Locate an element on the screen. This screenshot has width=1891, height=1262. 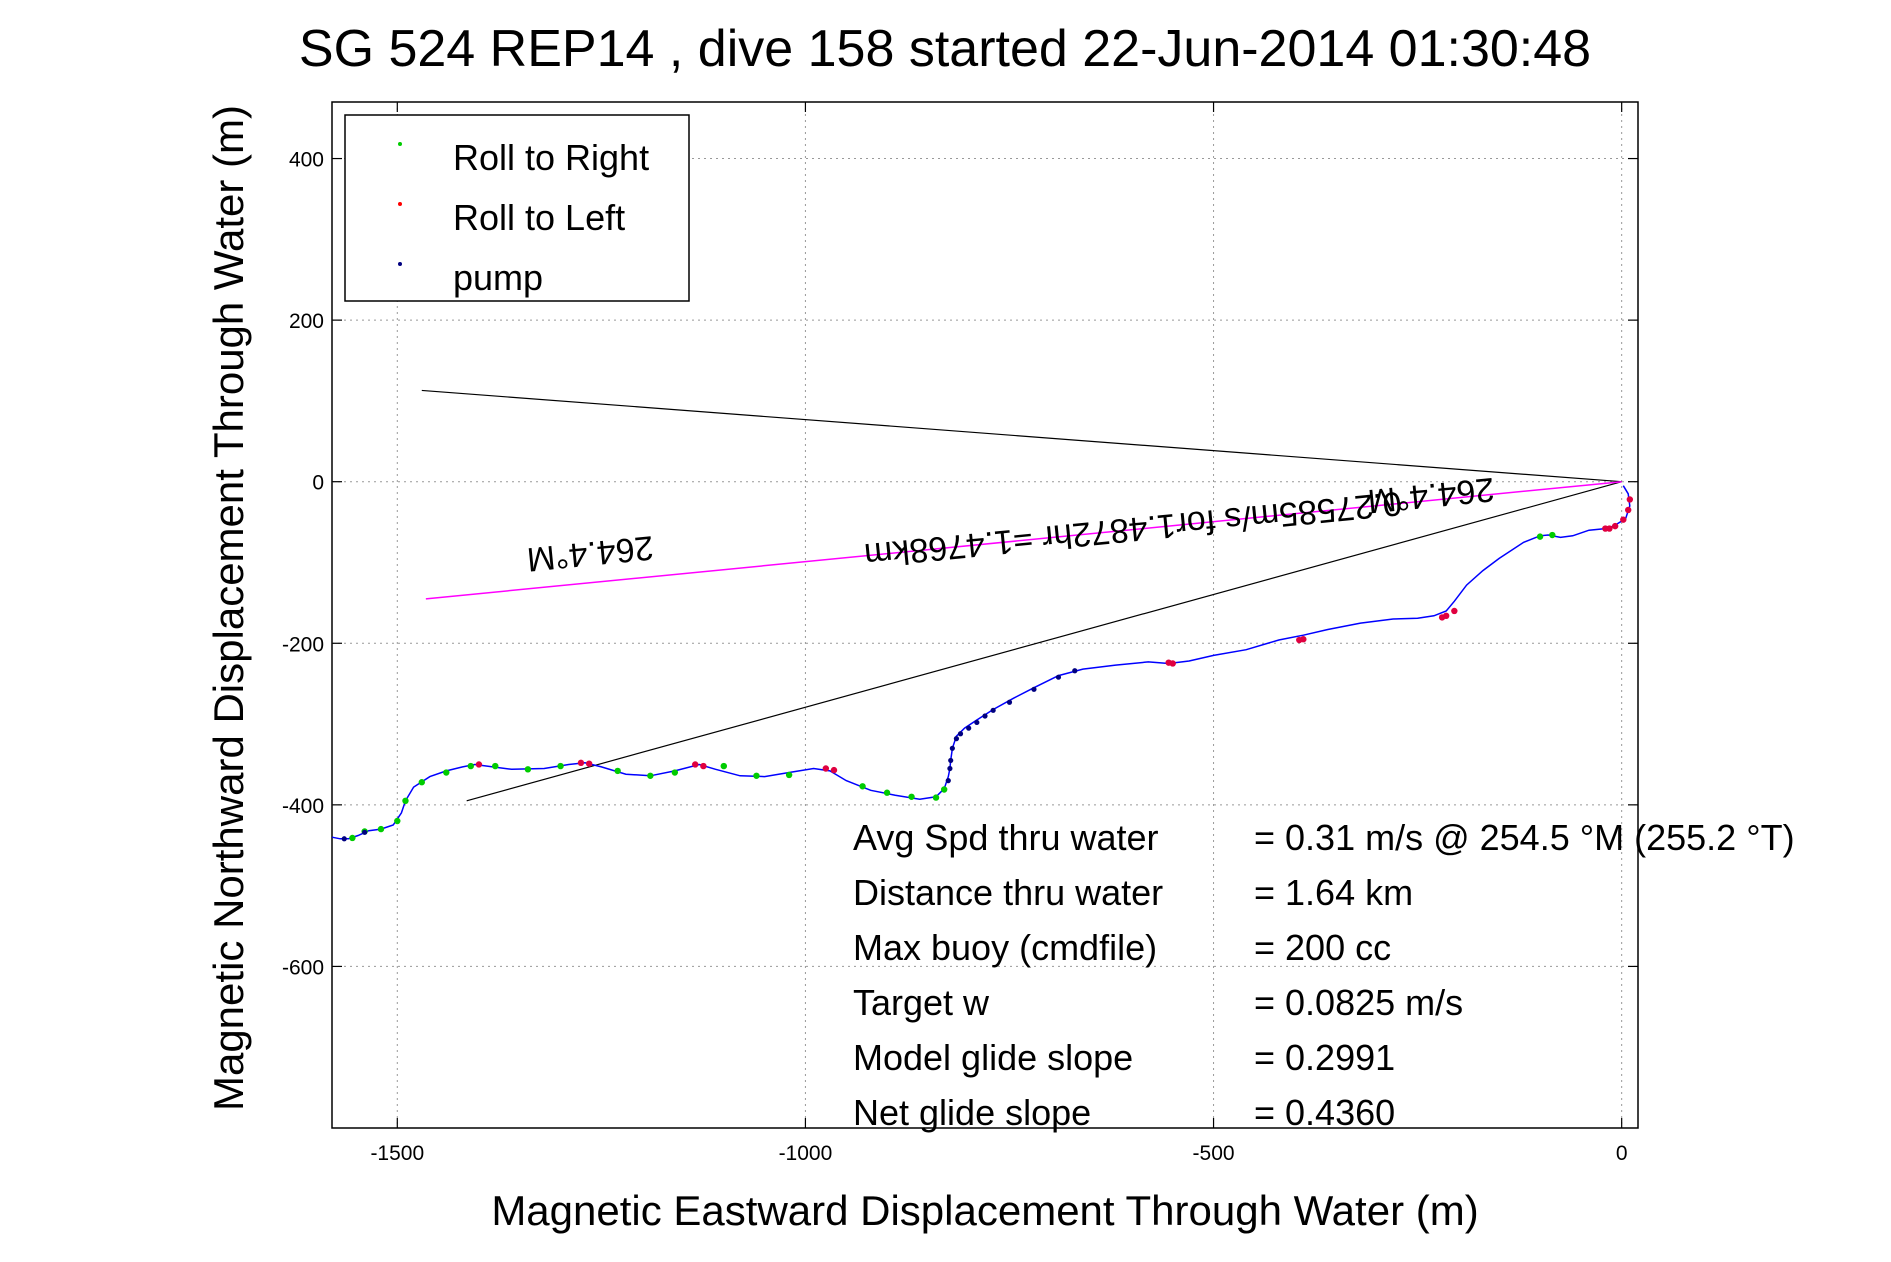
y-tick-label: 0 is located at coordinates (318, 483).